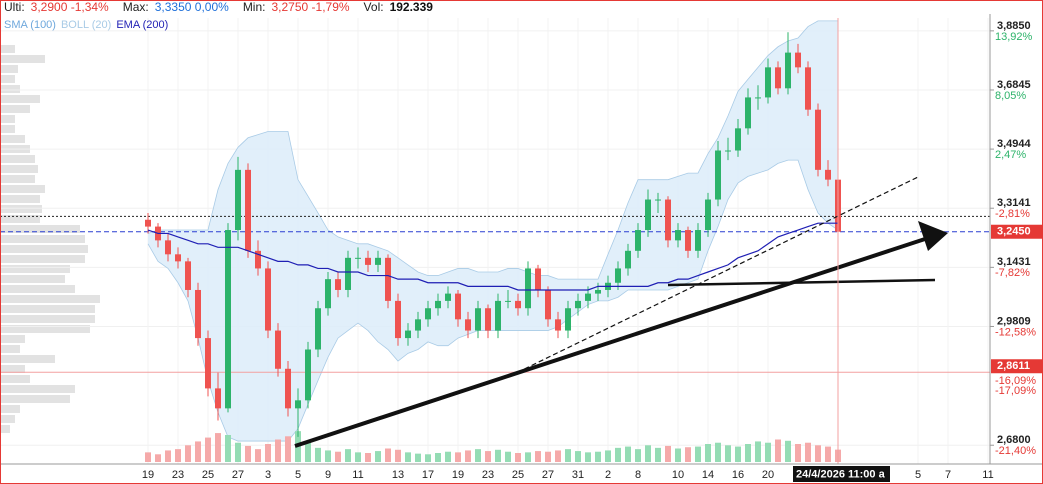  What do you see at coordinates (328, 475) in the screenshot?
I see `x-tick-label: 9` at bounding box center [328, 475].